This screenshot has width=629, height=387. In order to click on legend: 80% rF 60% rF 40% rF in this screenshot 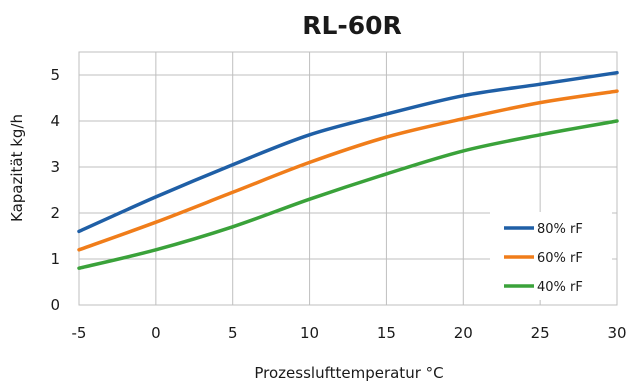, I will do `click(551, 256)`.